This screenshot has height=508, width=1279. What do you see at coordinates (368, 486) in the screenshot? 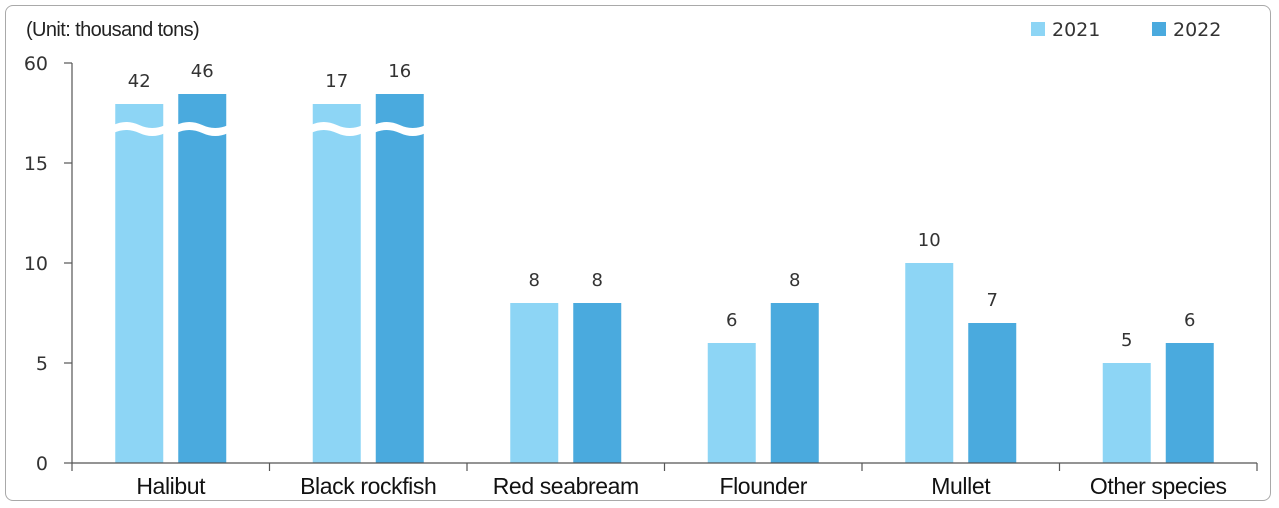
I see `x-tick-label: Black rockfish` at bounding box center [368, 486].